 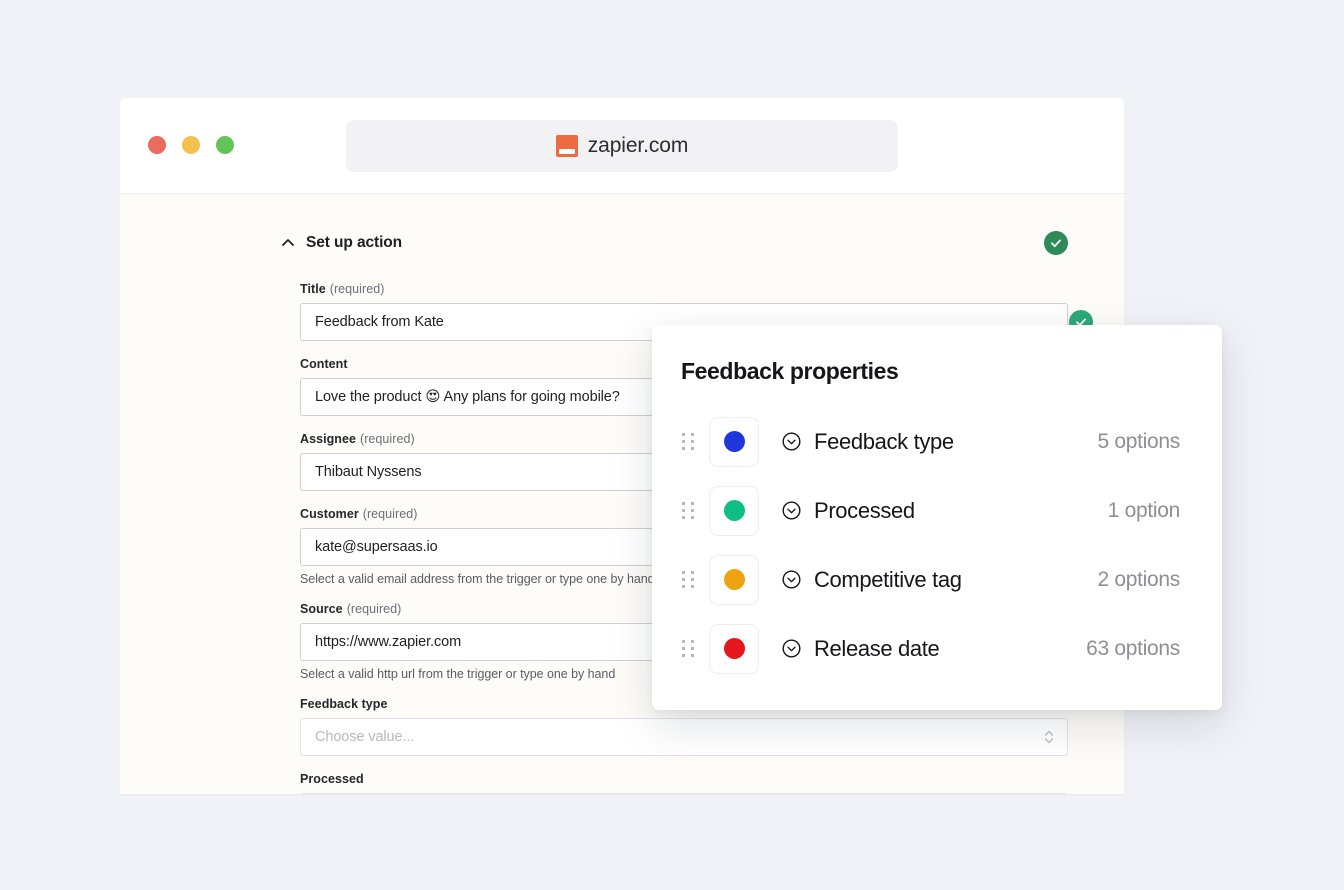 I want to click on list-item: Feedback type 5 options, so click(x=930, y=441).